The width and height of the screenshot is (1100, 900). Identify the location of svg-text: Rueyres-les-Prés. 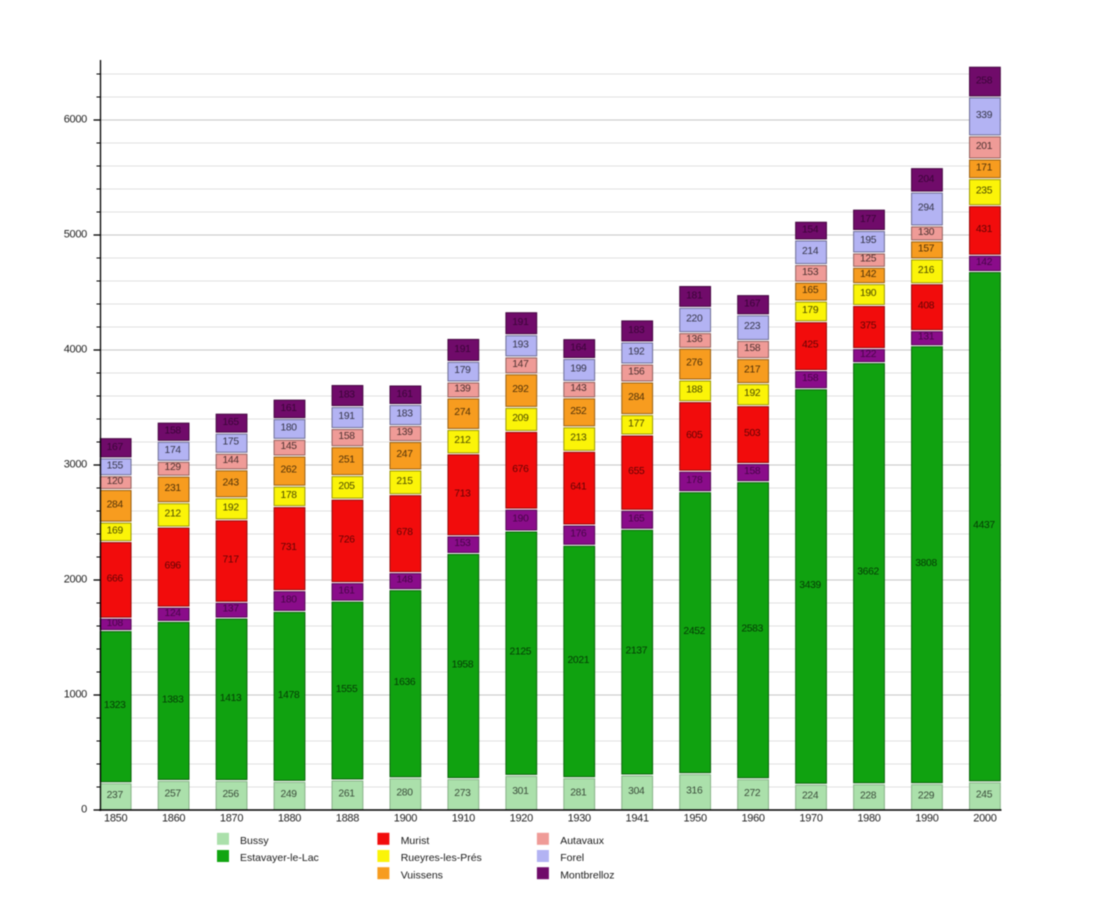
(441, 858).